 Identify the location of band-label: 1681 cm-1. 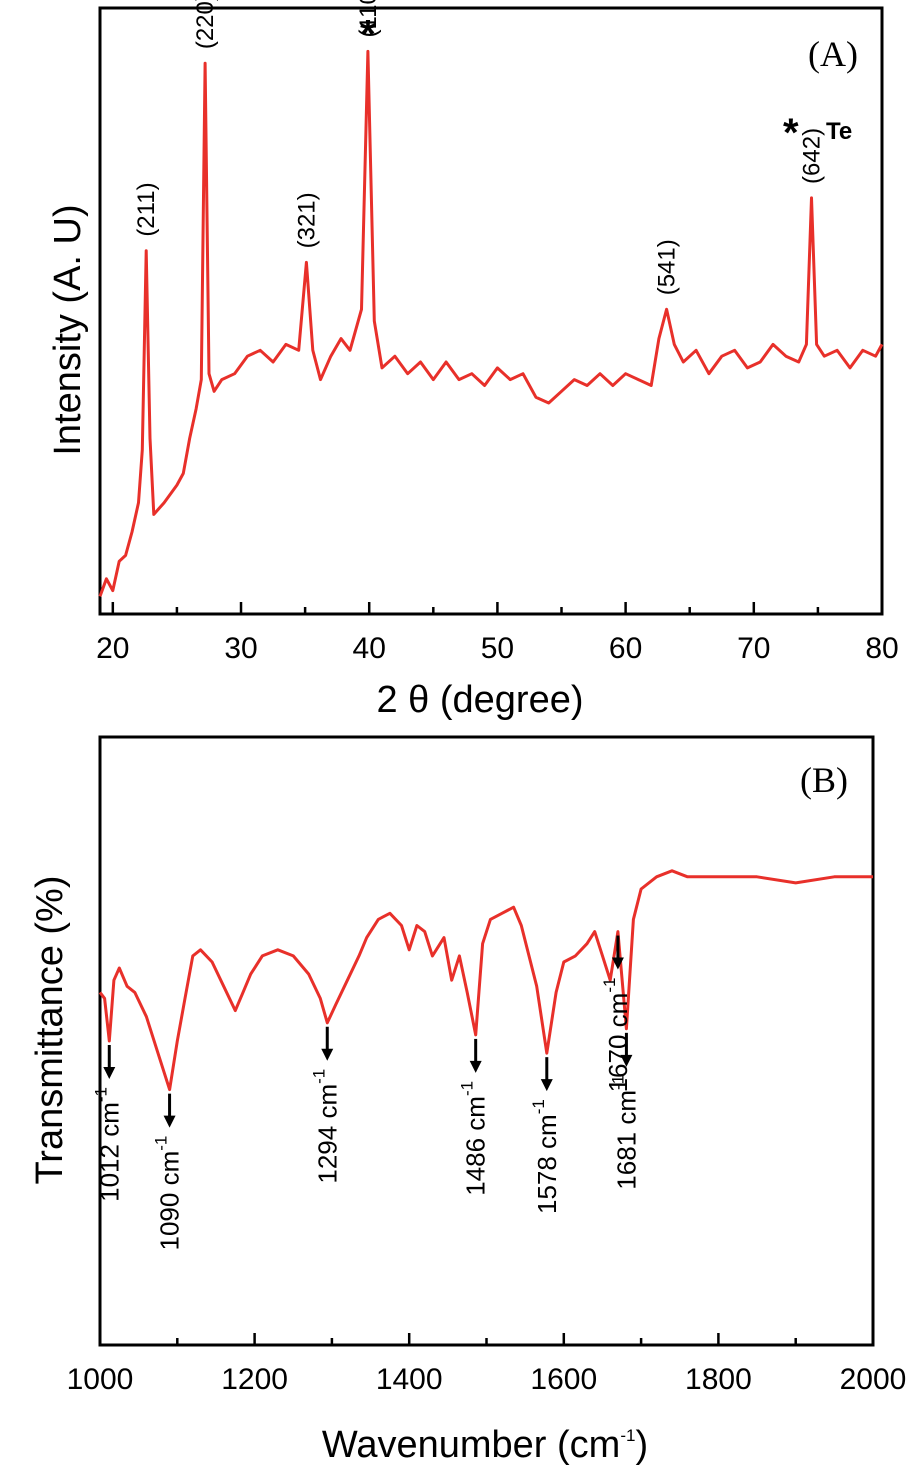
(624, 1132).